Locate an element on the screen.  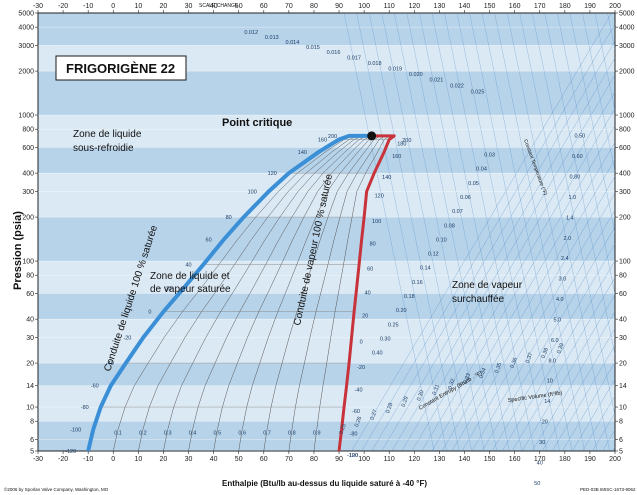
y-tick-label: 14 is located at coordinates (30, 386).